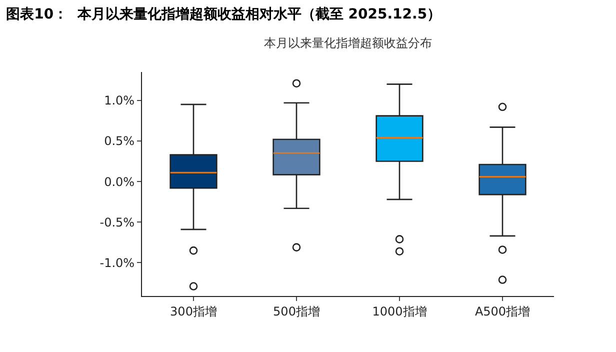 The image size is (616, 352). I want to click on y-tick-label: -0.5%, so click(117, 222).